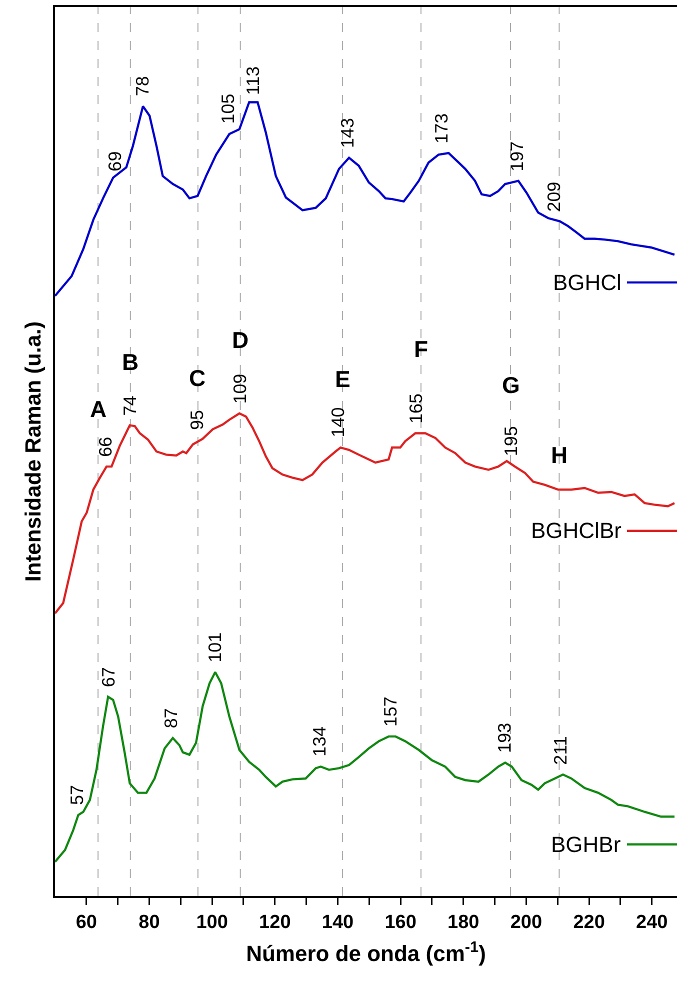 This screenshot has height=985, width=677. I want to click on annotation: 165, so click(416, 408).